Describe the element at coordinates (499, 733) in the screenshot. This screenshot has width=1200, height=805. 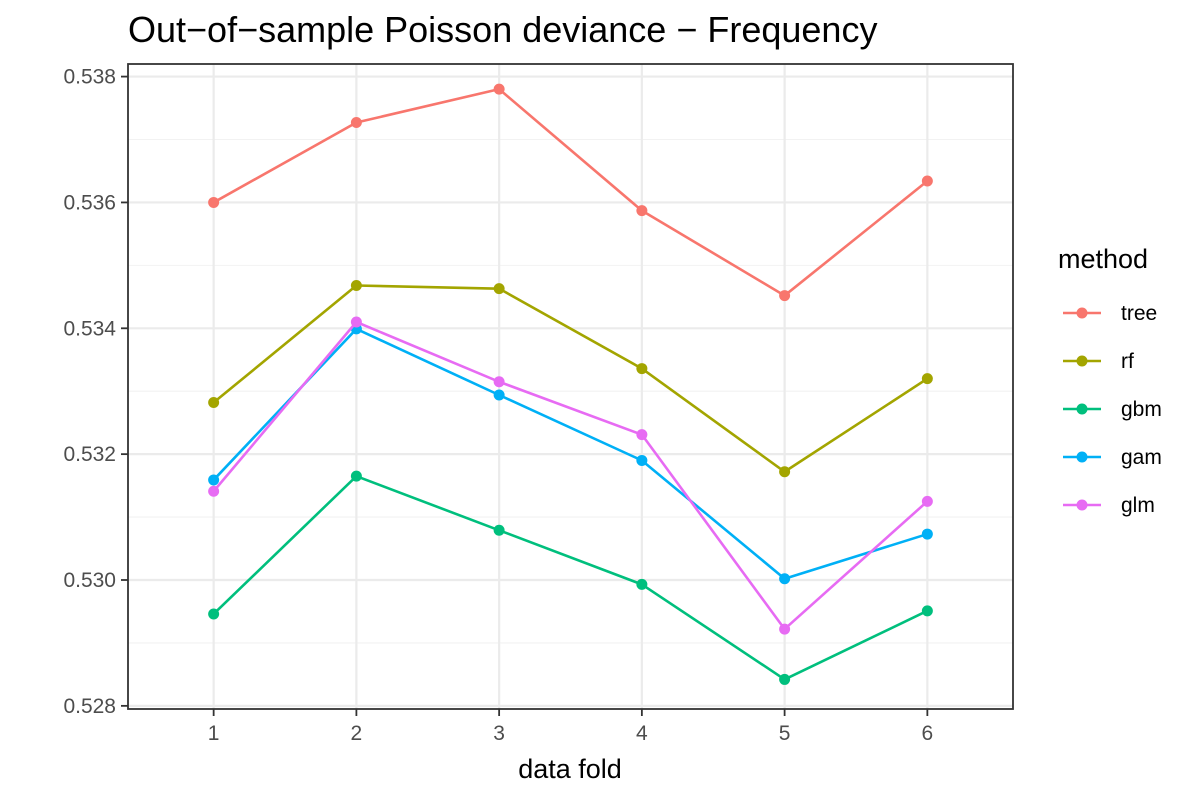
I see `x-tick-label: 3` at that location.